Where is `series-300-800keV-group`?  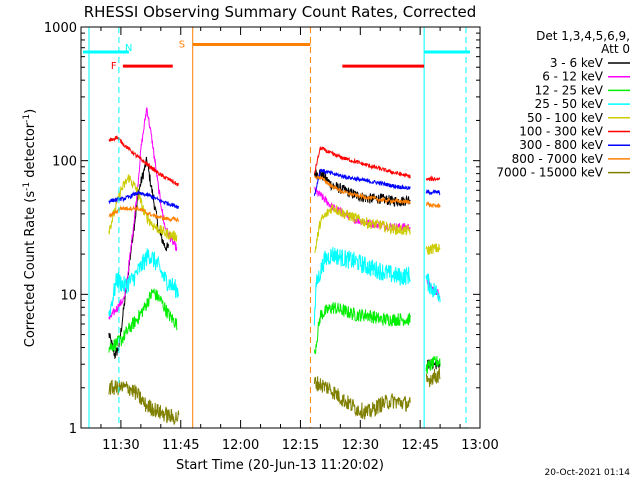
series-300-800keV-group is located at coordinates (274, 188).